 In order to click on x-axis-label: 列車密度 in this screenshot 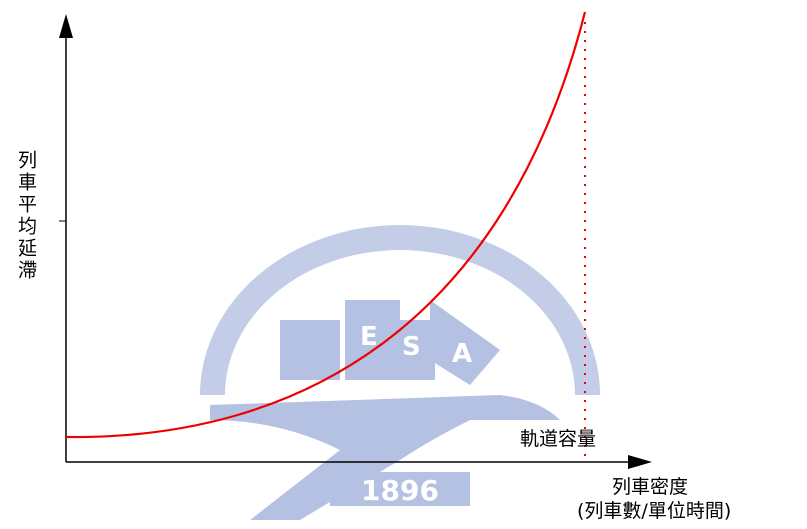, I will do `click(650, 487)`.